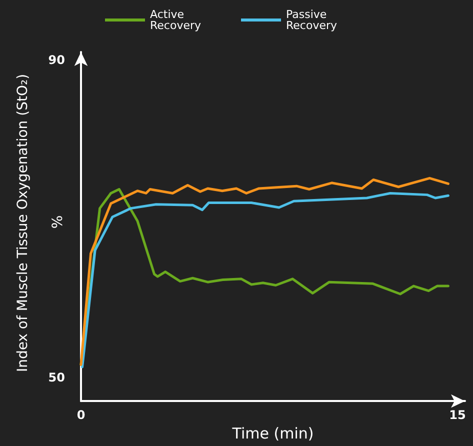 The image size is (473, 446). Describe the element at coordinates (56, 377) in the screenshot. I see `y-tick-label: 50` at that location.